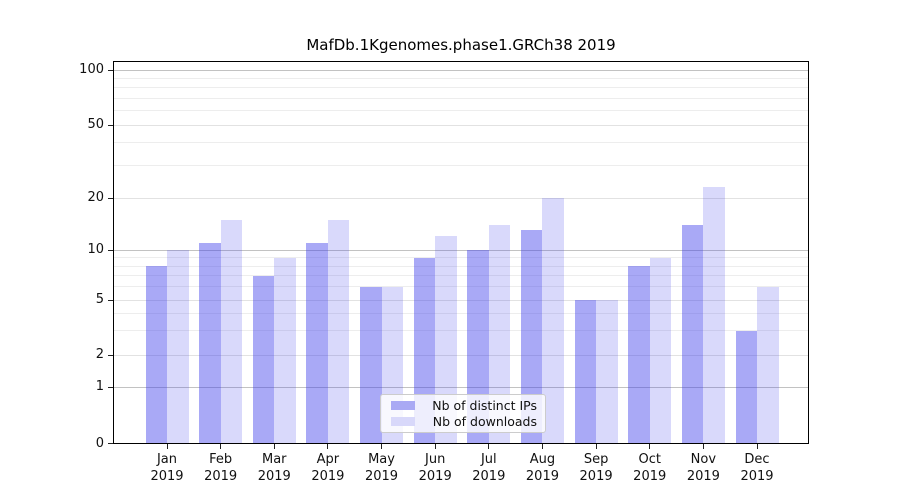 The image size is (900, 500). I want to click on bar-ips-aug, so click(531, 337).